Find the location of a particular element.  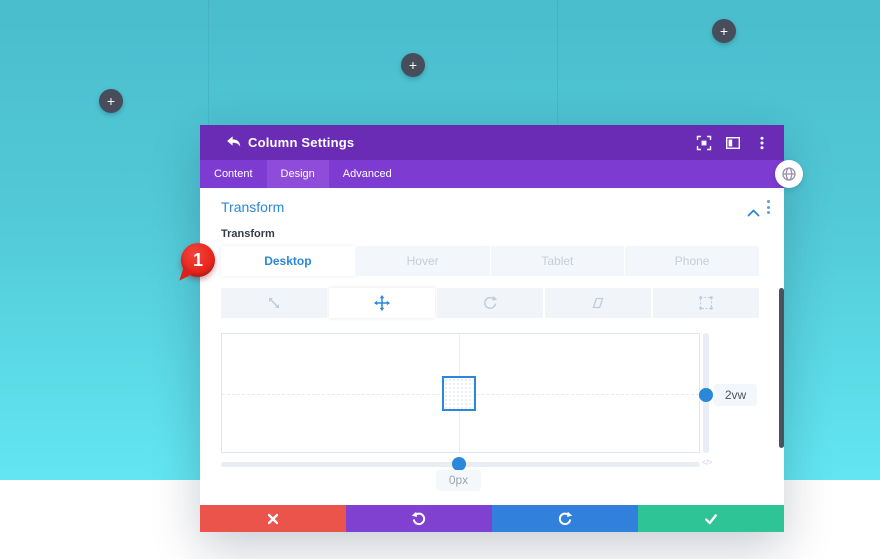

tab-advanced: Advanced is located at coordinates (367, 174).